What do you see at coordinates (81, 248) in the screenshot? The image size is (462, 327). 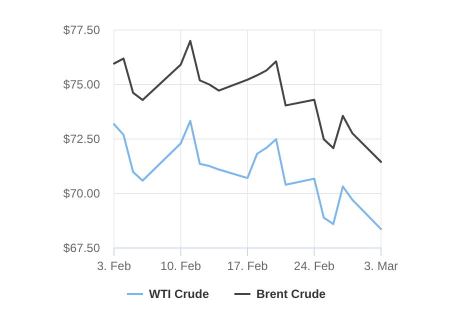 I see `y-tick-label: $67.50` at bounding box center [81, 248].